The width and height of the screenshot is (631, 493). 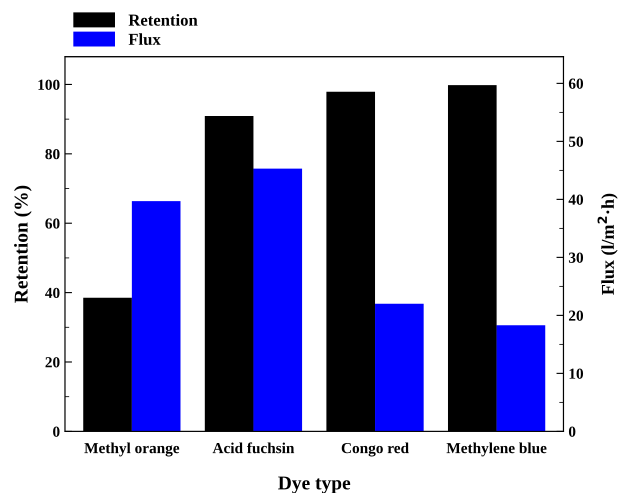 I want to click on y-tick-label: 20, so click(x=52, y=362).